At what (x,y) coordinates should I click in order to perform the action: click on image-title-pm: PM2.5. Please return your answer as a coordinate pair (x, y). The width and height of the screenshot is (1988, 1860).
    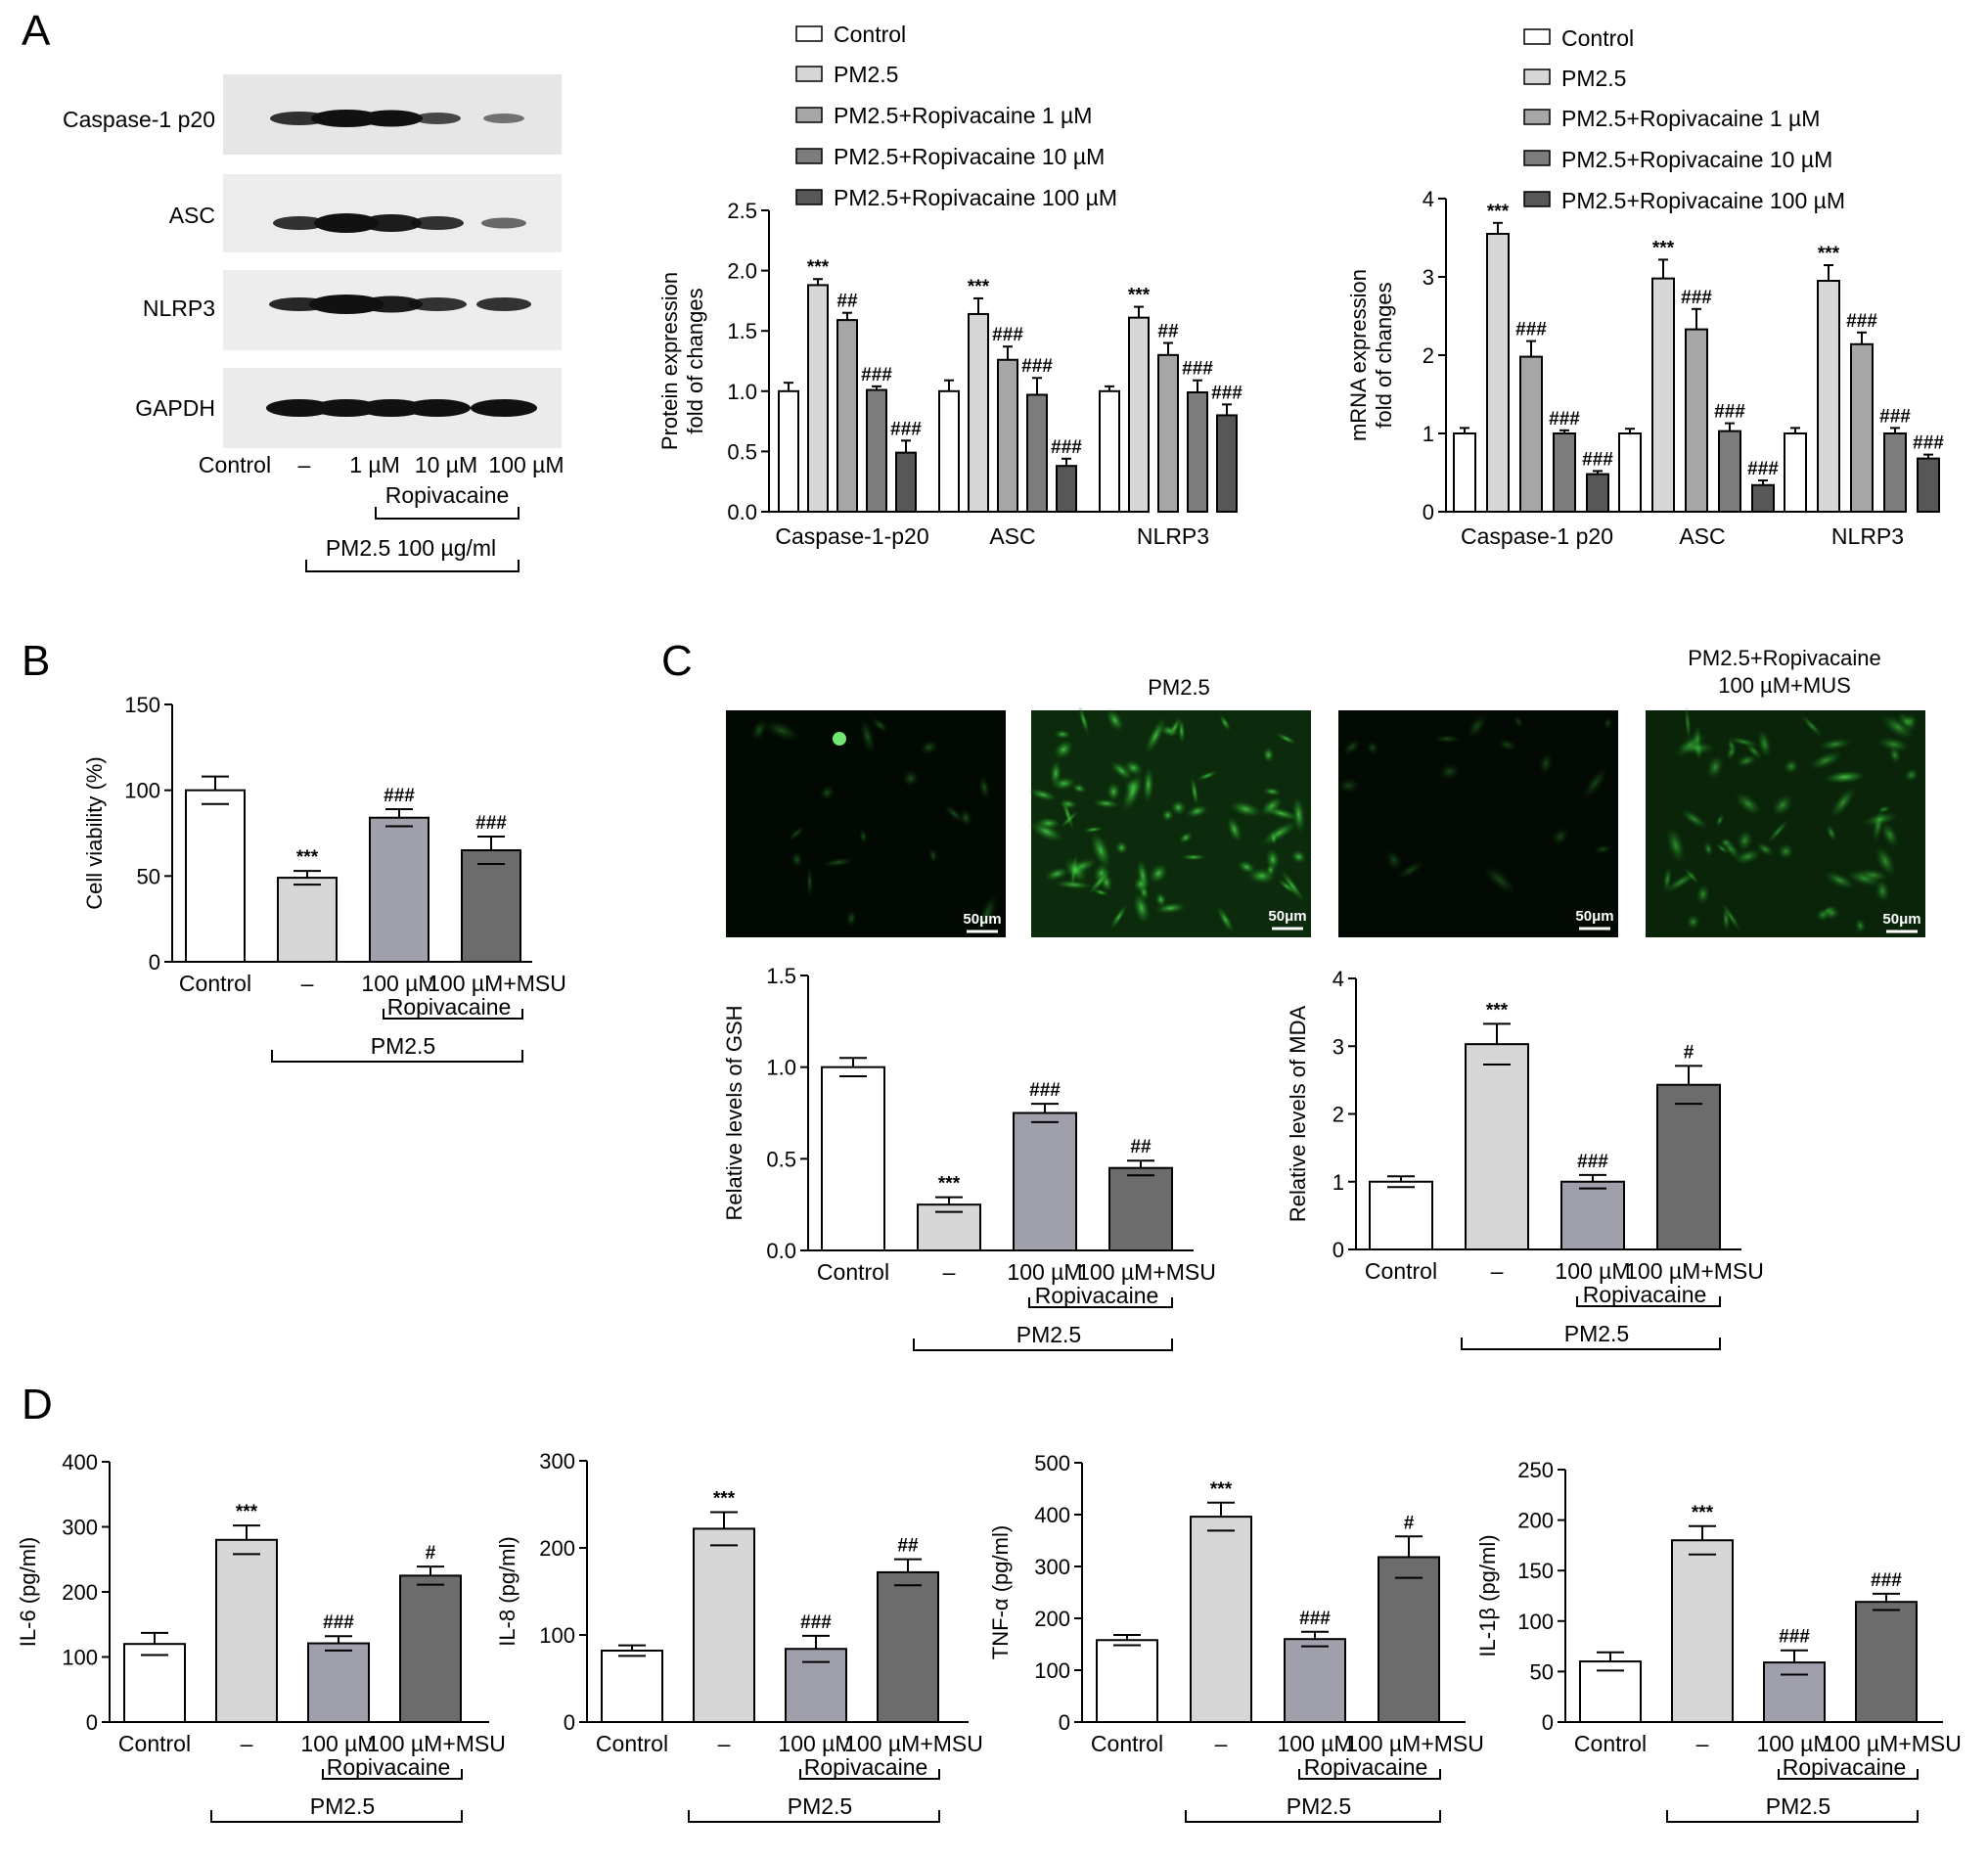
    Looking at the image, I should click on (1179, 687).